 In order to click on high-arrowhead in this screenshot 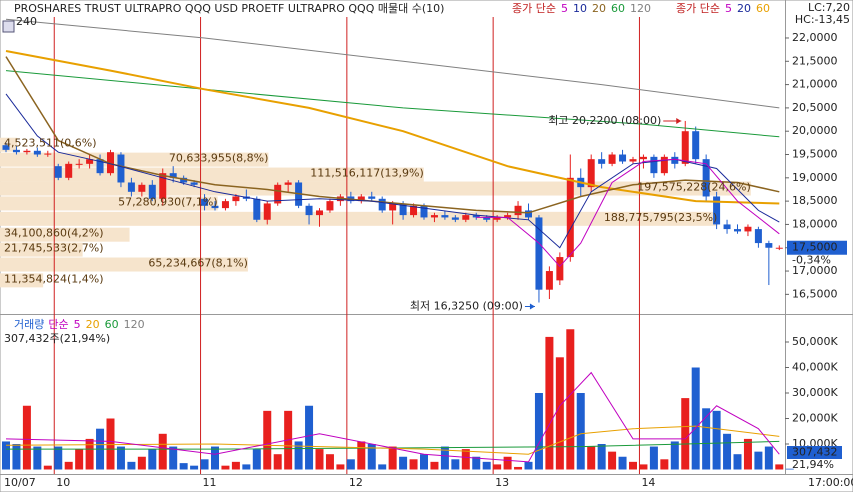, I will do `click(679, 120)`.